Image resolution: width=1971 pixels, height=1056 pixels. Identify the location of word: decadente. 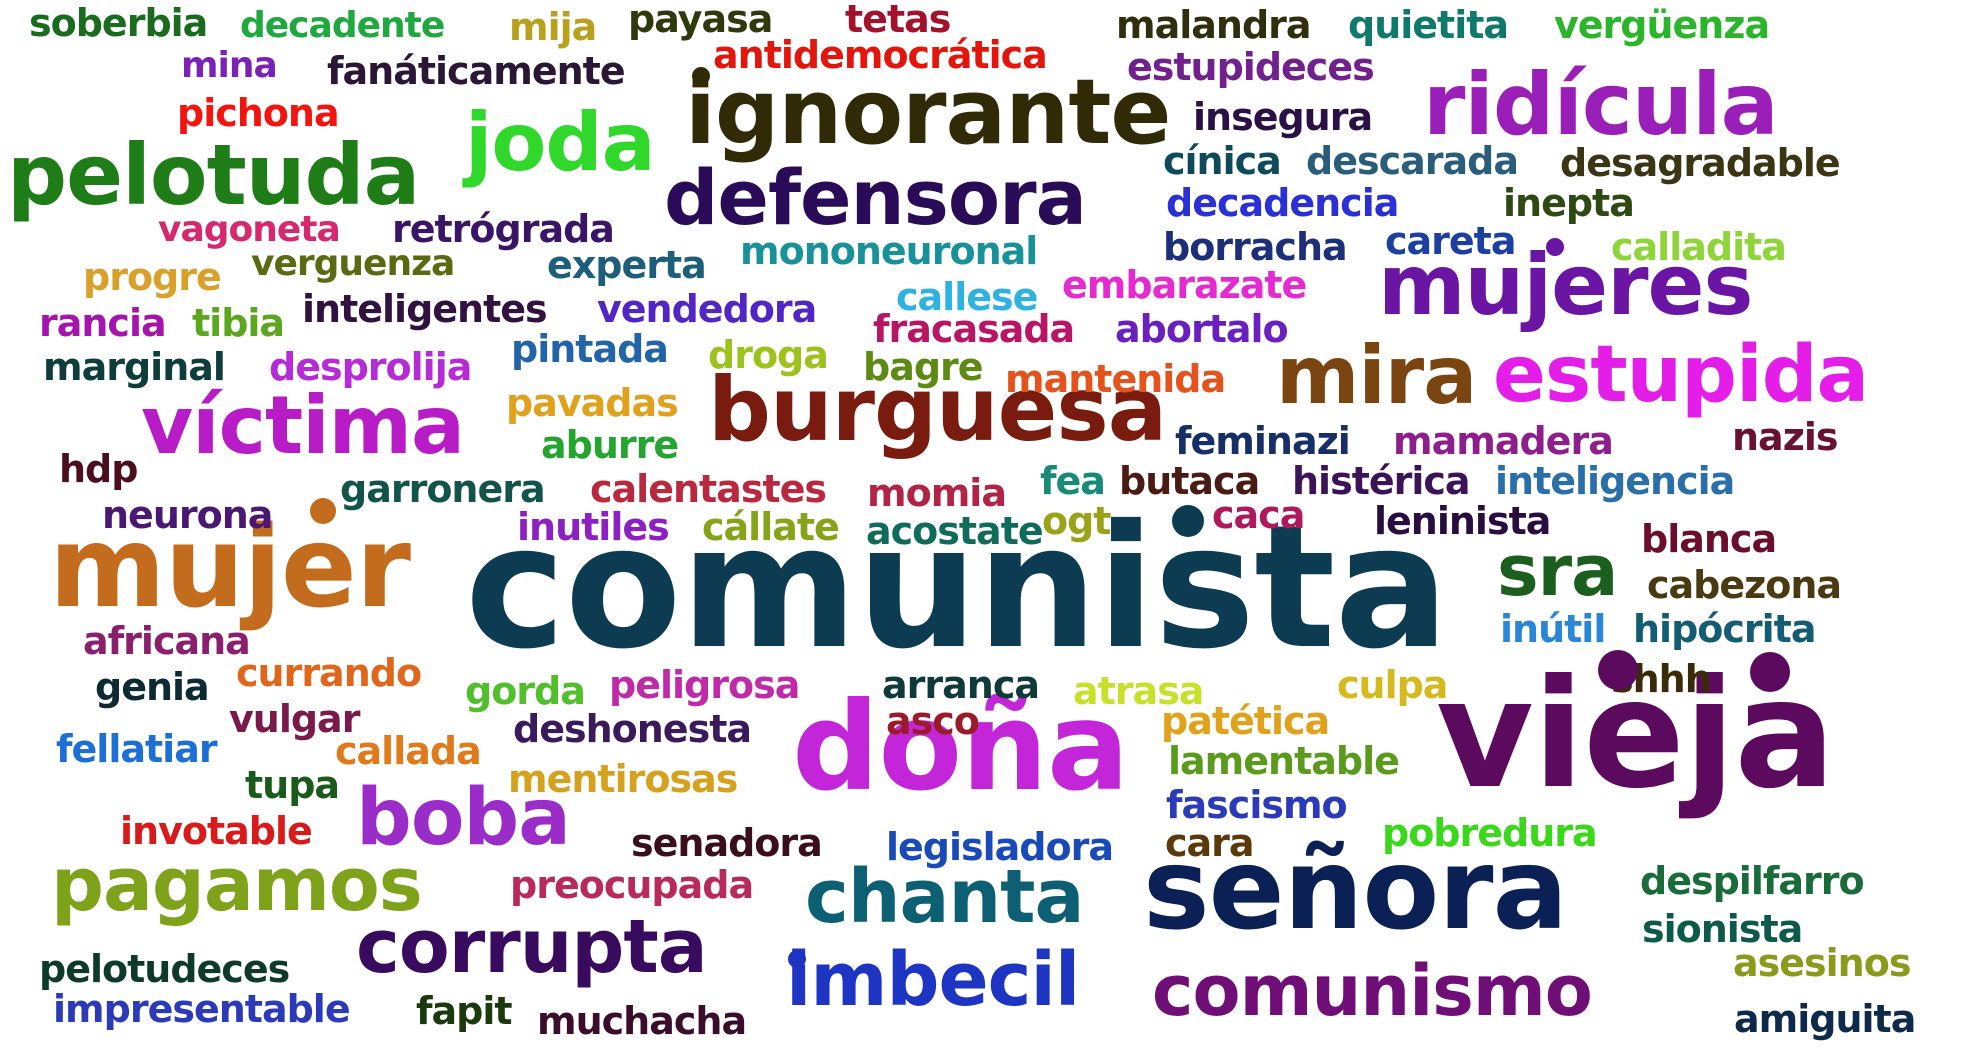
(342, 25).